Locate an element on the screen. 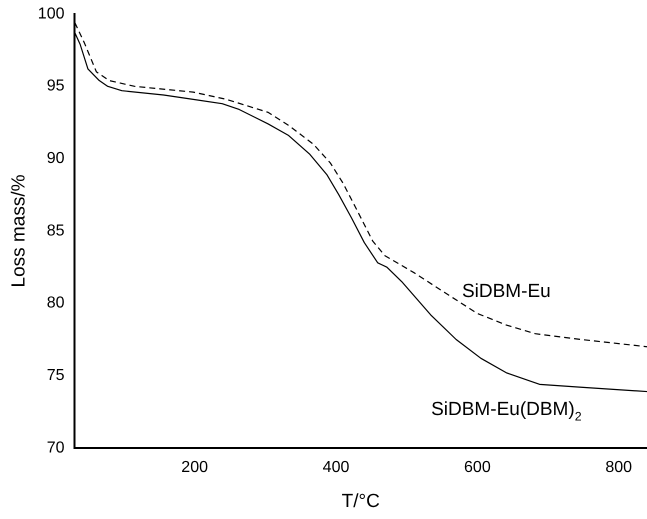 This screenshot has width=647, height=519. series-label: SiDBM-Eu is located at coordinates (506, 291).